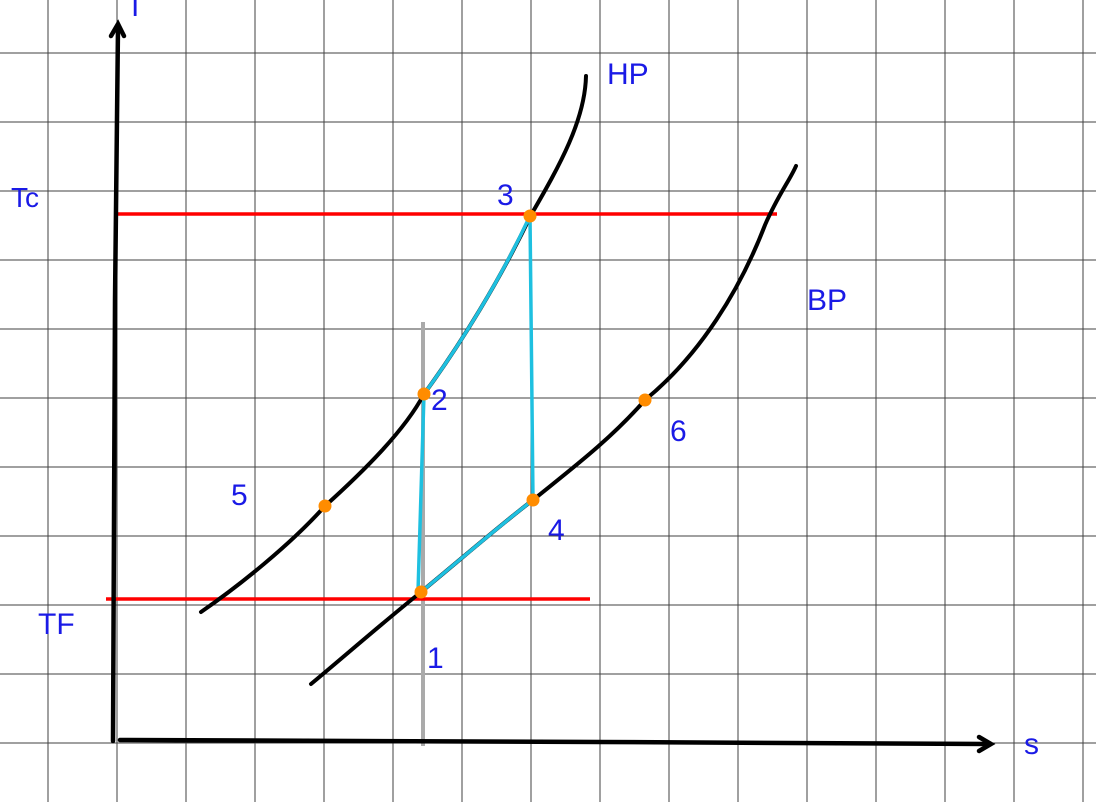 Image resolution: width=1096 pixels, height=802 pixels. I want to click on isobar-hp-label: HP, so click(628, 74).